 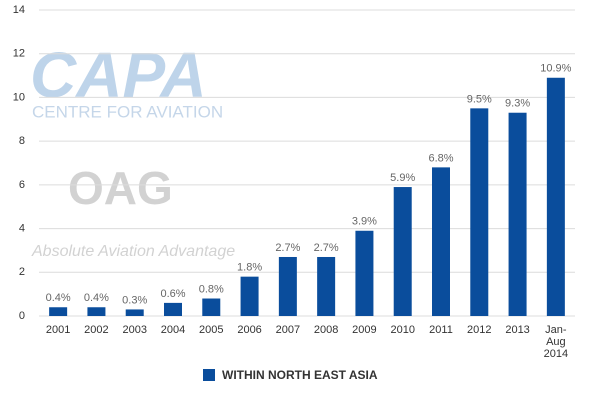 What do you see at coordinates (517, 330) in the screenshot?
I see `x-tick-label: 2013` at bounding box center [517, 330].